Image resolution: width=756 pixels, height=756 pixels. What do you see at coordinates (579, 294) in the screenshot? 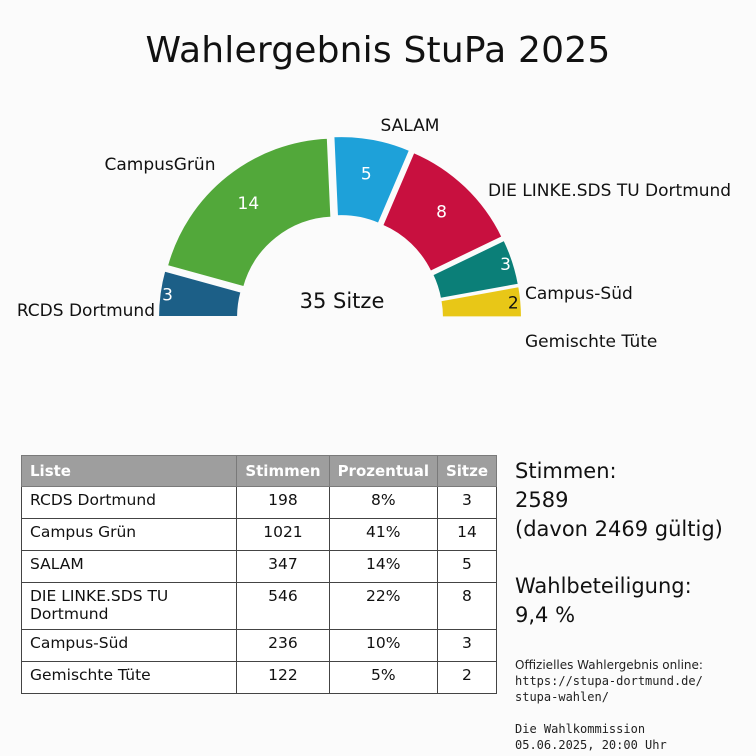
I see `party-label: Campus-Süd` at bounding box center [579, 294].